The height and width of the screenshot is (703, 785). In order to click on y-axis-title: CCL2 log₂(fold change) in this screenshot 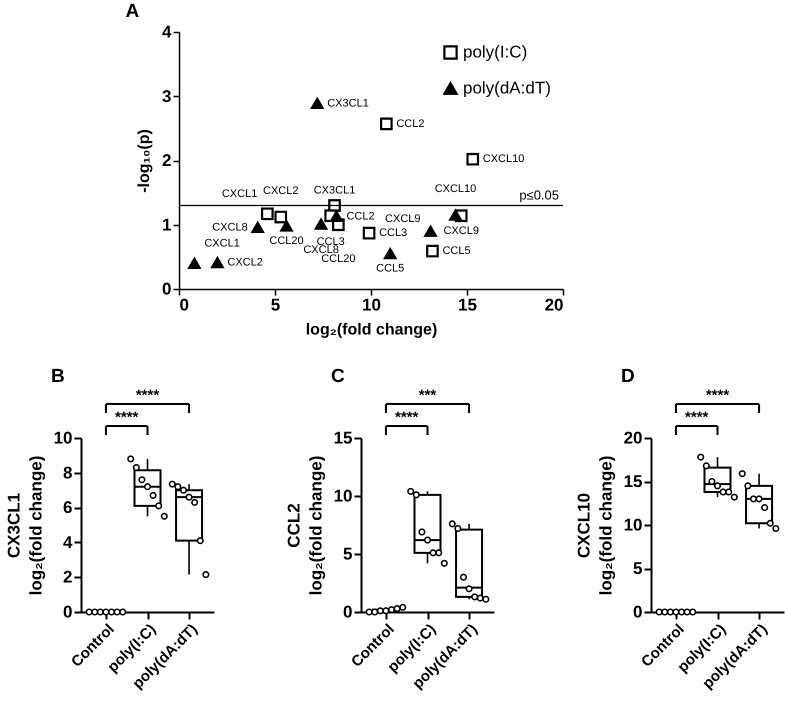, I will do `click(305, 526)`.